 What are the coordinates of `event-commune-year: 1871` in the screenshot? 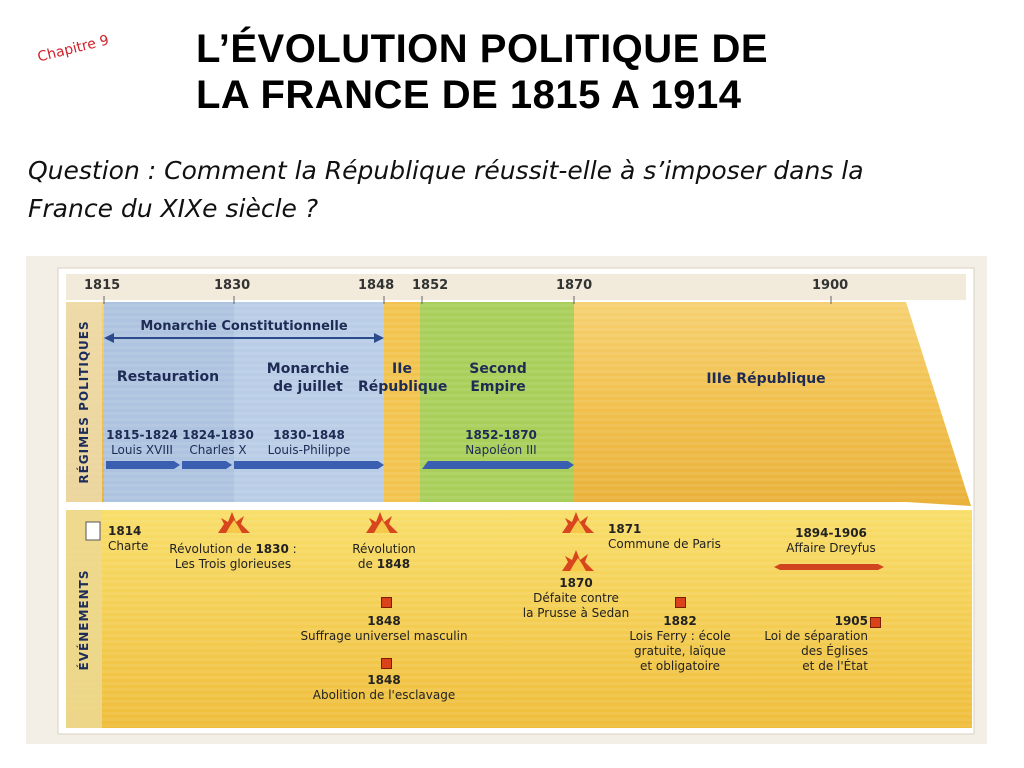 It's located at (625, 529).